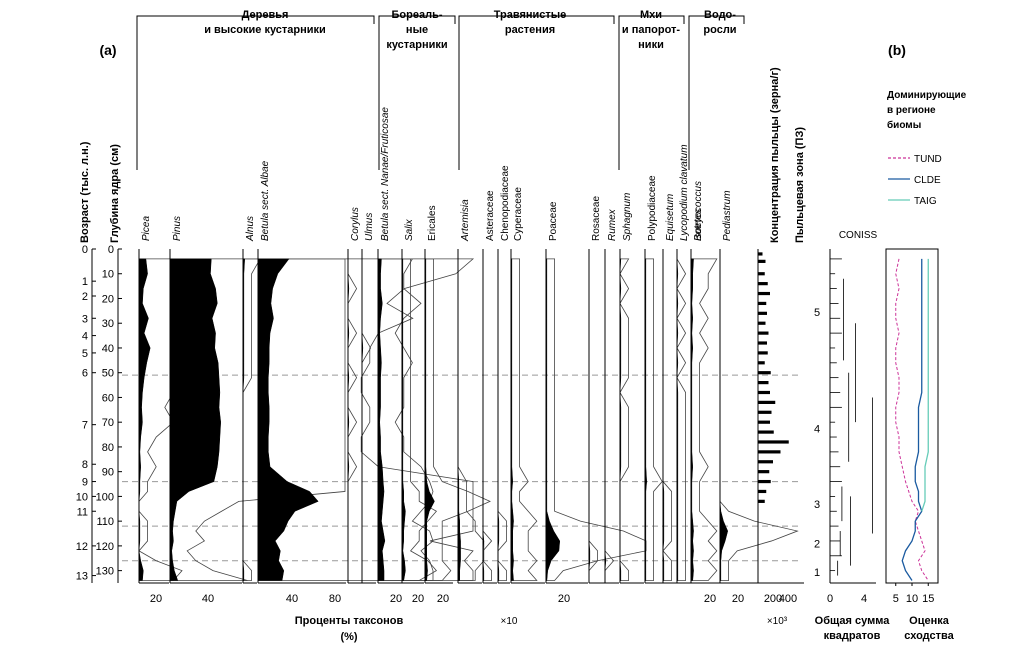 The width and height of the screenshot is (1024, 653). Describe the element at coordinates (335, 599) in the screenshot. I see `percent-tick: 80` at that location.